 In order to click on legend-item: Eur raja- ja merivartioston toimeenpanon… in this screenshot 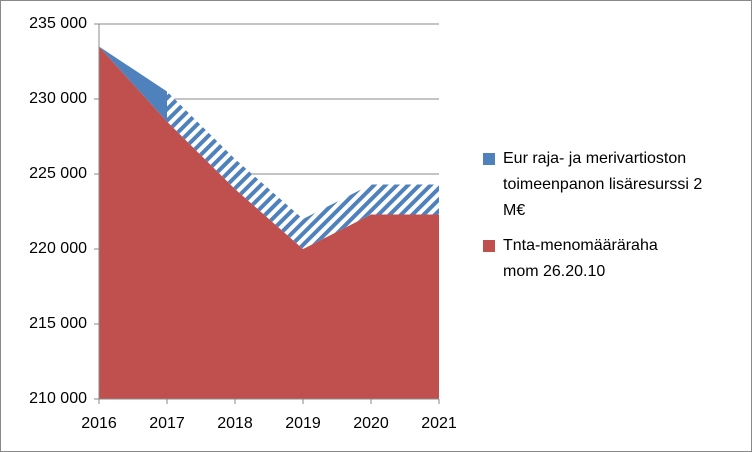, I will do `click(608, 185)`.